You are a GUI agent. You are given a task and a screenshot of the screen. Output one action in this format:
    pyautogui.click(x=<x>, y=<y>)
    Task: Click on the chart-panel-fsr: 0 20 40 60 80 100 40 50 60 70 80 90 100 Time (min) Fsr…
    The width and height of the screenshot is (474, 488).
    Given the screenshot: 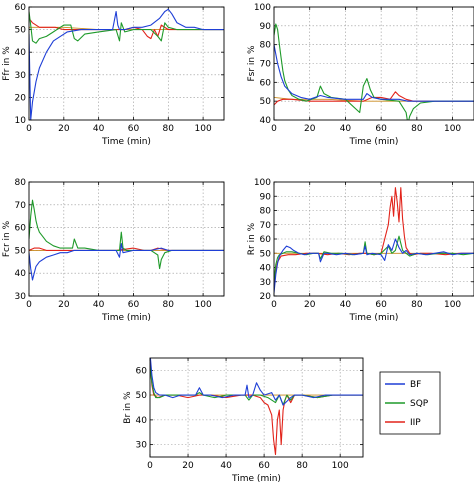 What is the action you would take?
    pyautogui.click(x=360, y=75)
    